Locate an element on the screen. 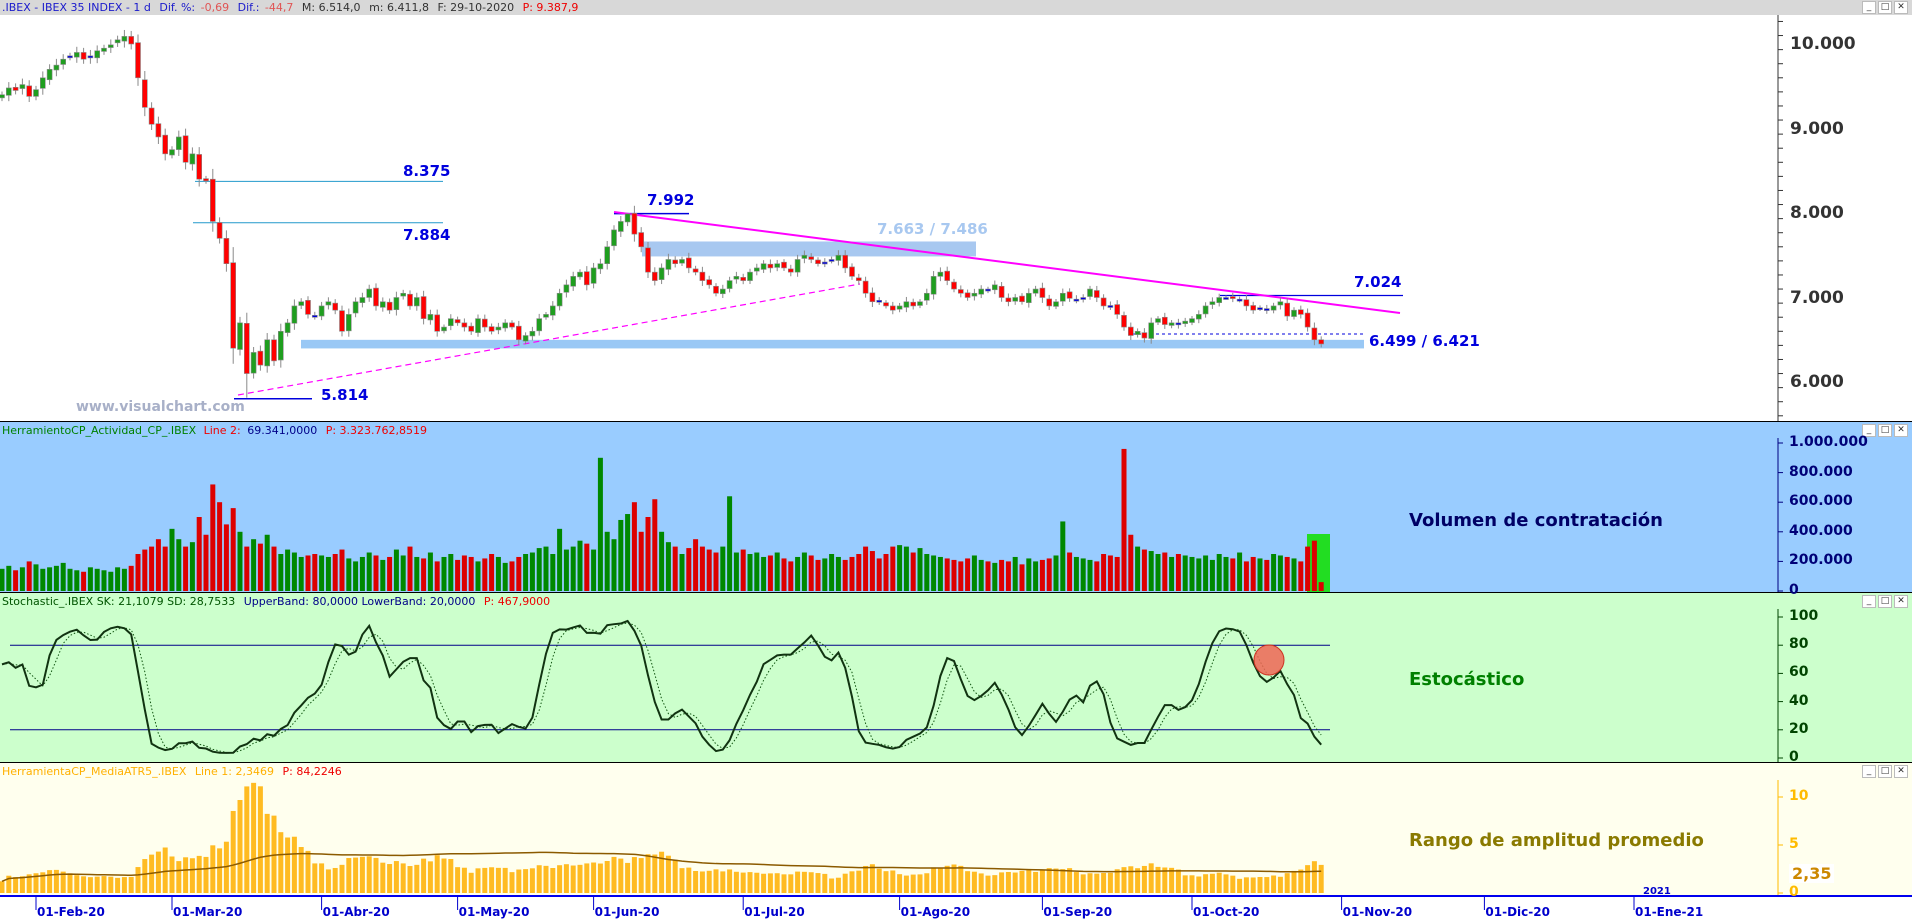 The width and height of the screenshot is (1912, 924). volume-tick-label: 800.000 is located at coordinates (1821, 471).